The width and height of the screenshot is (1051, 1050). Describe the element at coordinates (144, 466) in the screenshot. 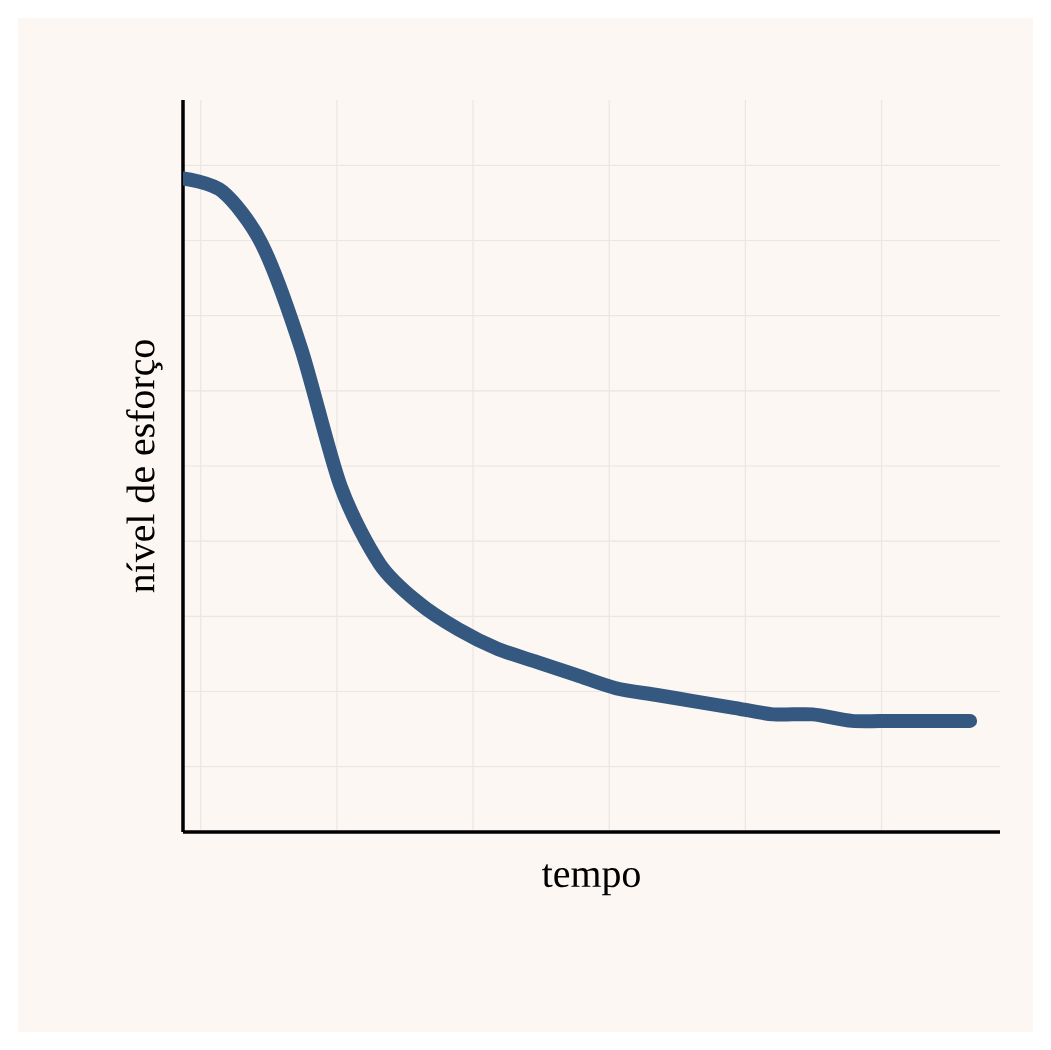

I see `y-axis-title: nível de esforço` at that location.